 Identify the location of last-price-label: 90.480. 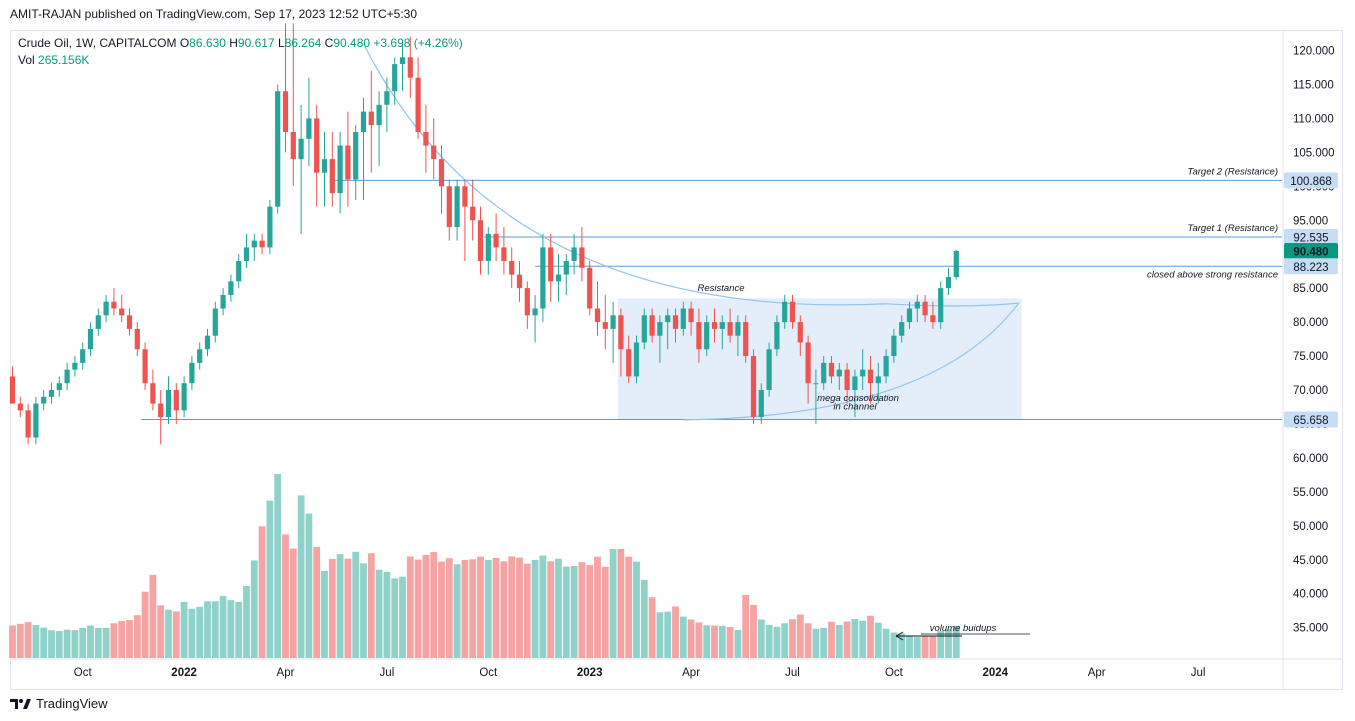
(1311, 250).